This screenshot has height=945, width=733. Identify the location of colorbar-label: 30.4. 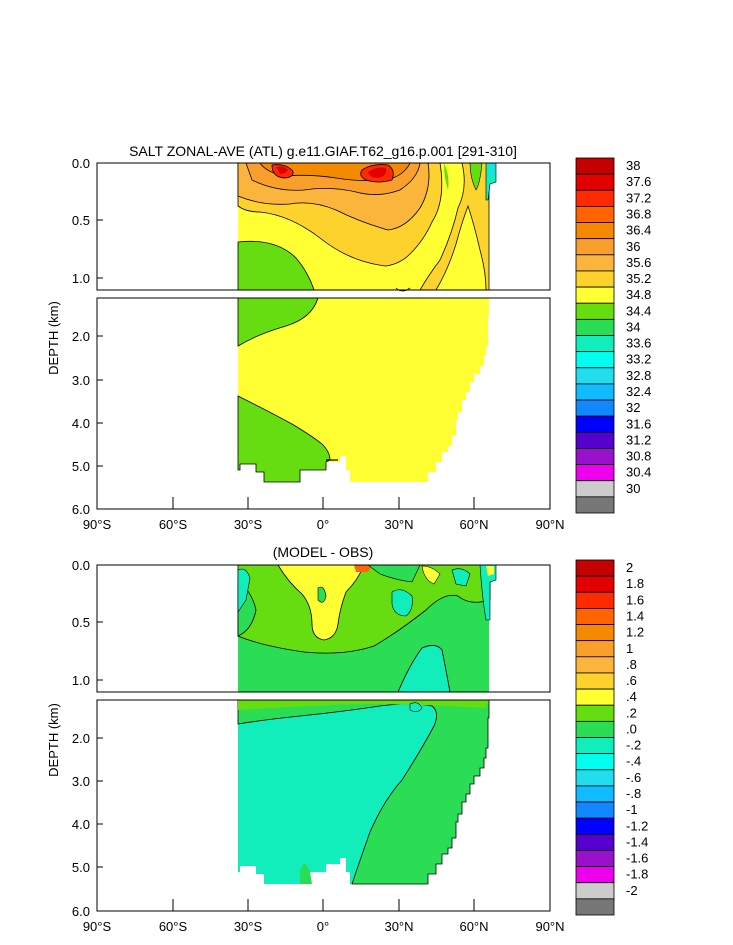
(638, 472).